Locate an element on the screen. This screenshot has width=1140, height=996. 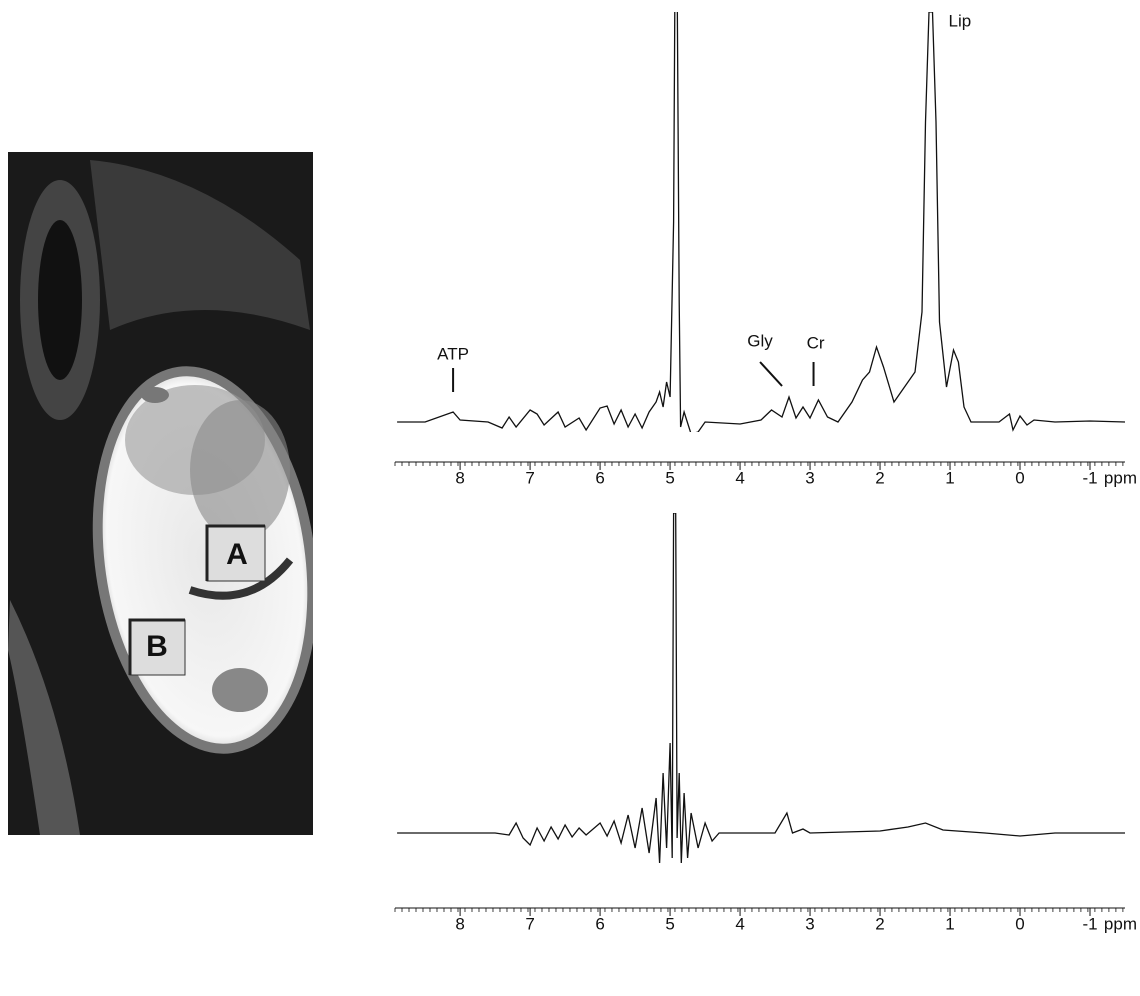
region-label: A is located at coordinates (237, 554).